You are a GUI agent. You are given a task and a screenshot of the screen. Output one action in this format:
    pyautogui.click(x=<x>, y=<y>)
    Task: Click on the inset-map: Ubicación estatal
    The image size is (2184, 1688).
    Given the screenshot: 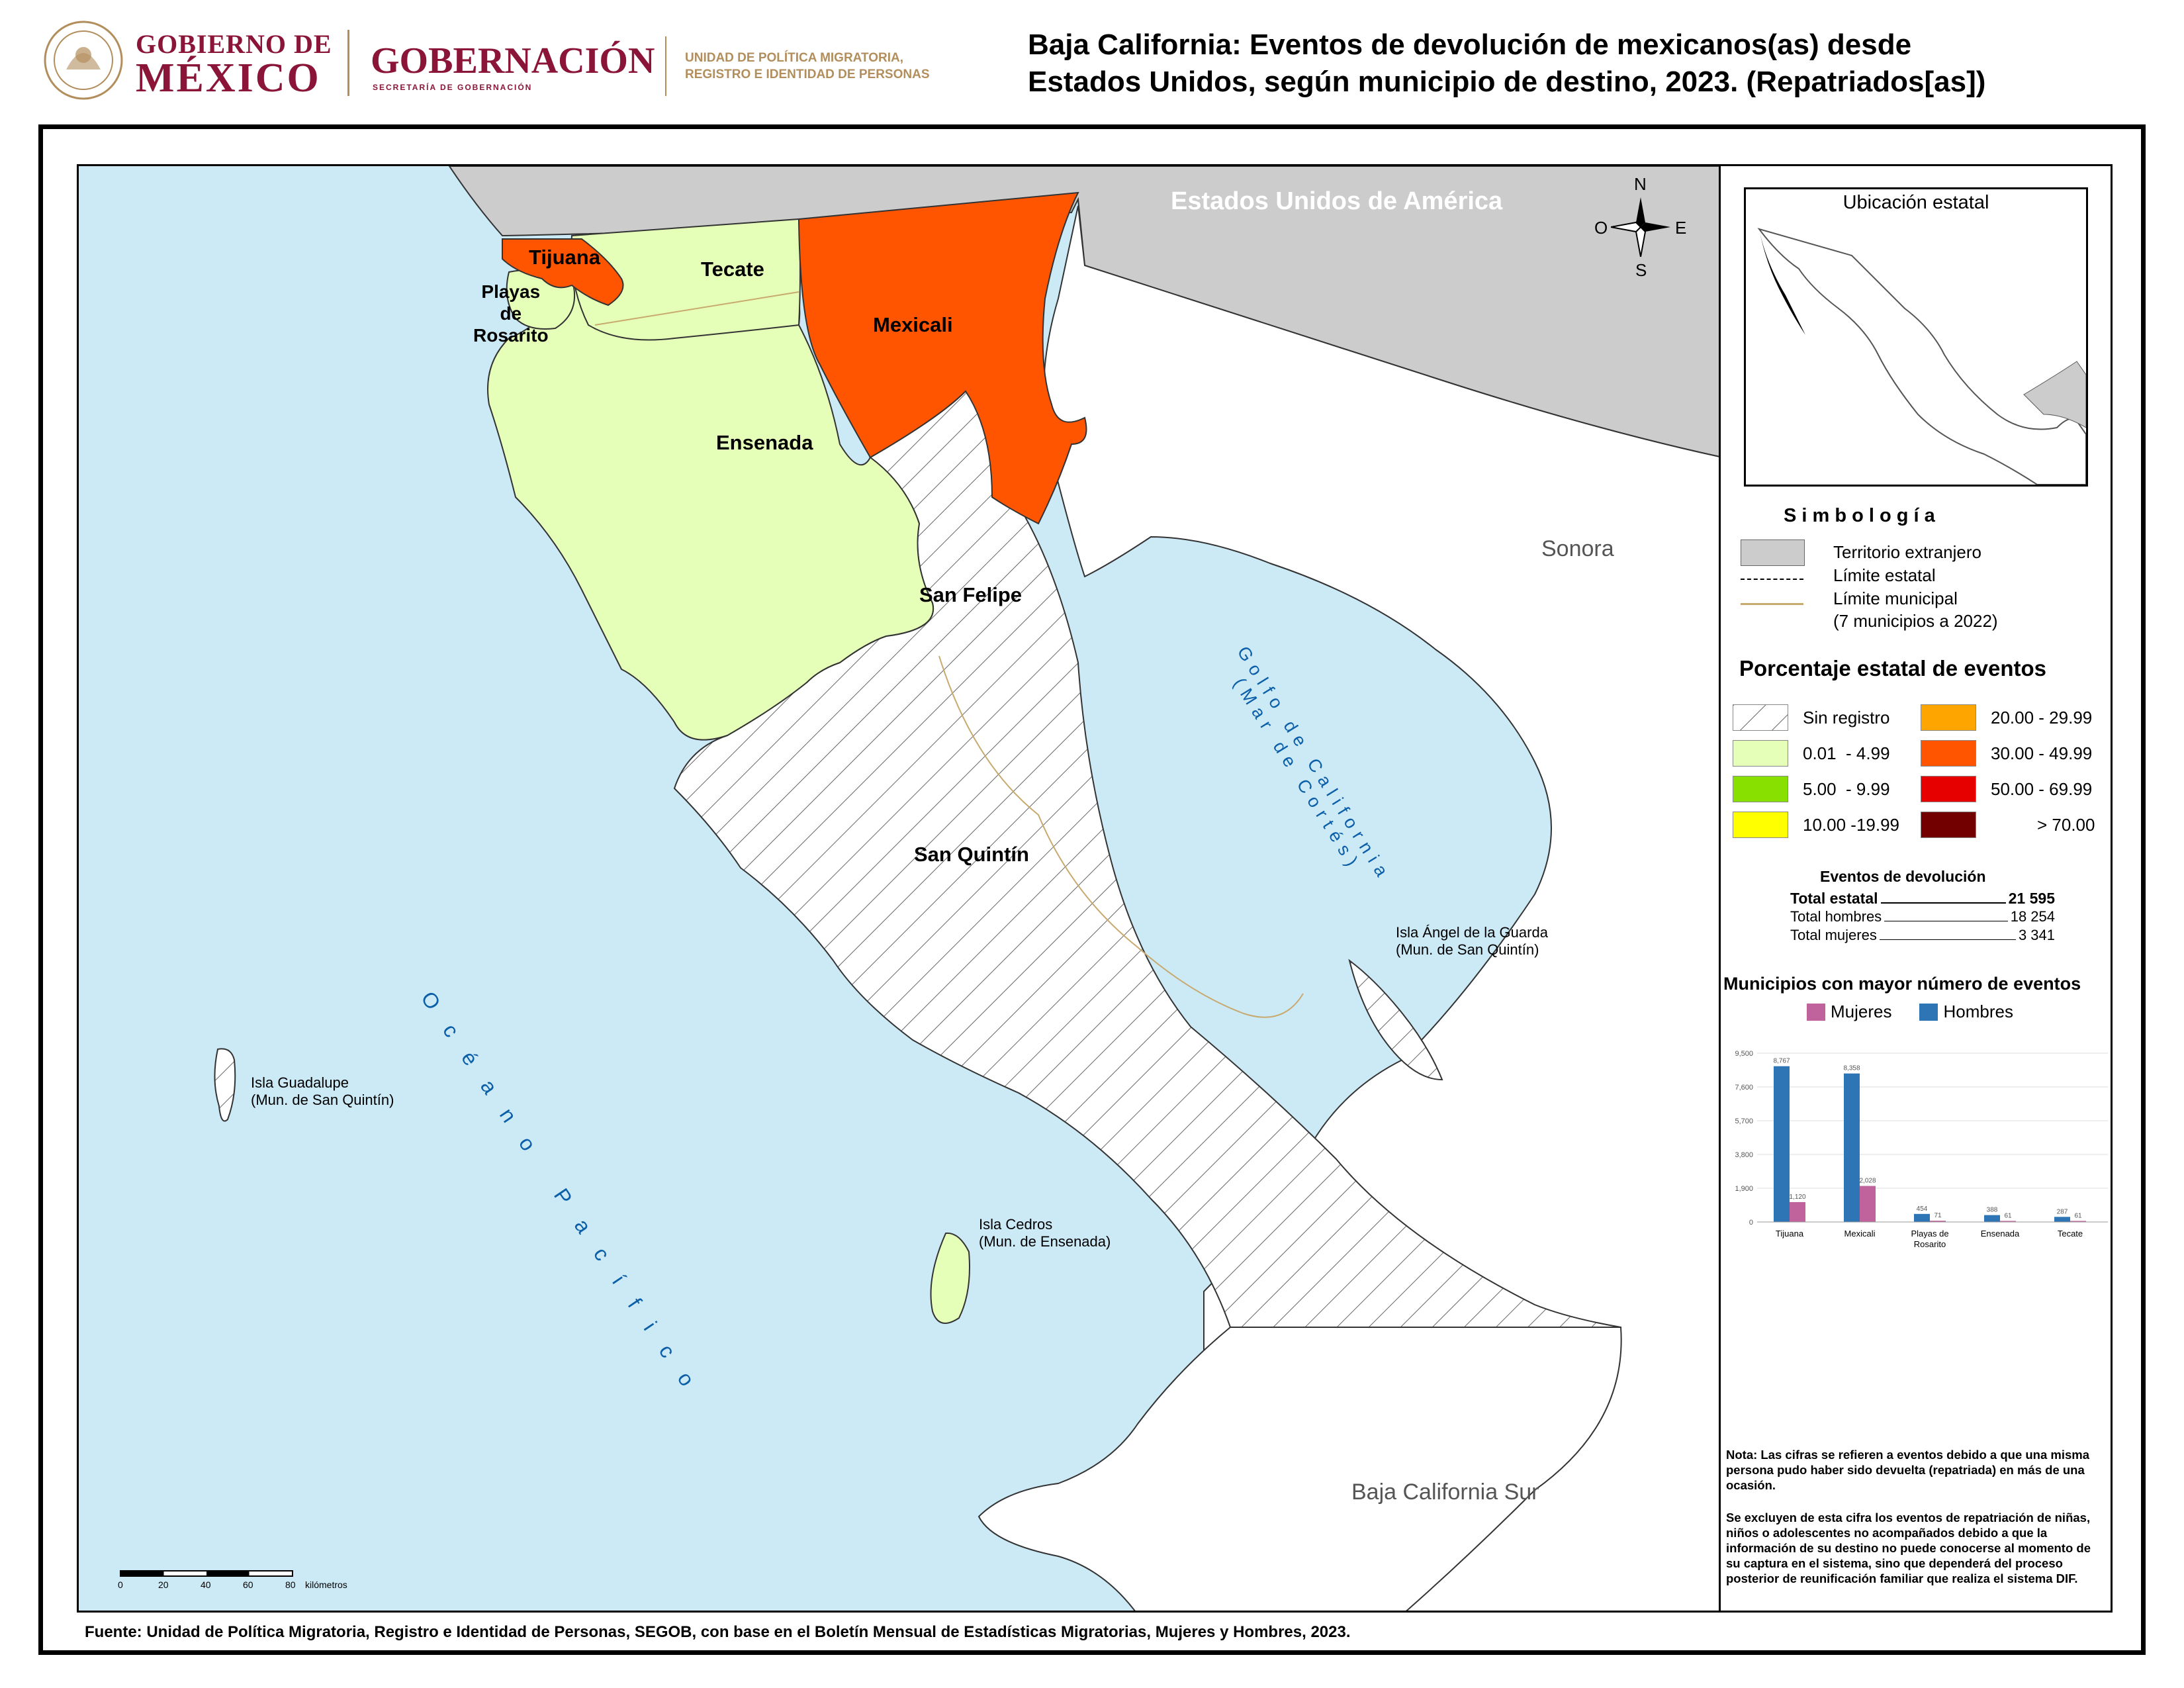 What is the action you would take?
    pyautogui.click(x=1916, y=337)
    